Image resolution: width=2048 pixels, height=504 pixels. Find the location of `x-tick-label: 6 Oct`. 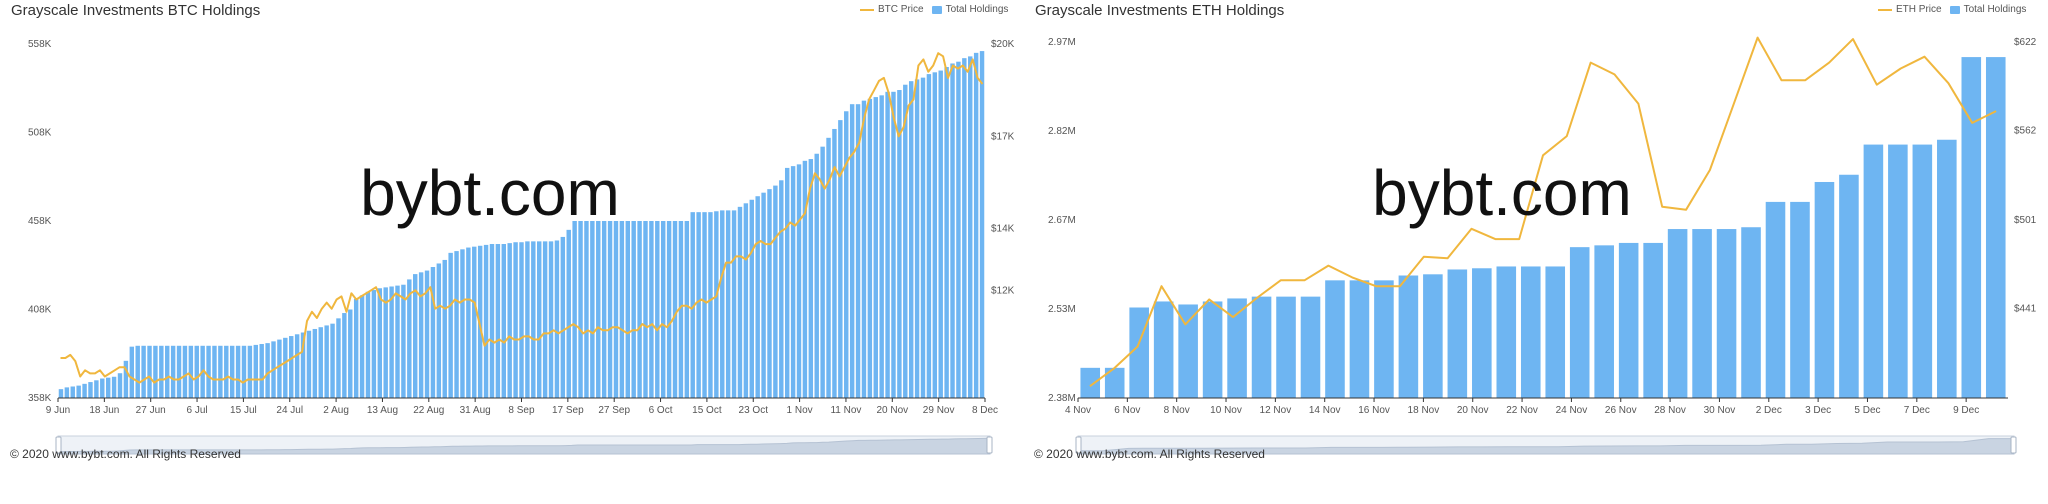

x-tick-label: 6 Oct is located at coordinates (661, 410).